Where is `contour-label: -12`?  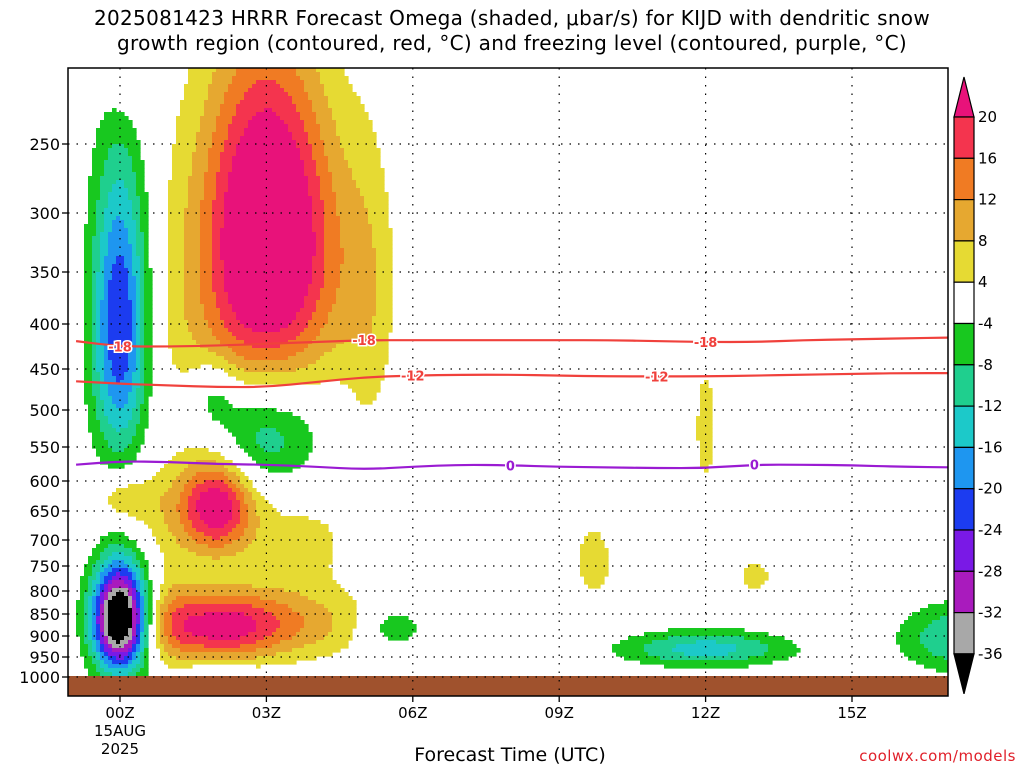
contour-label: -12 is located at coordinates (657, 377).